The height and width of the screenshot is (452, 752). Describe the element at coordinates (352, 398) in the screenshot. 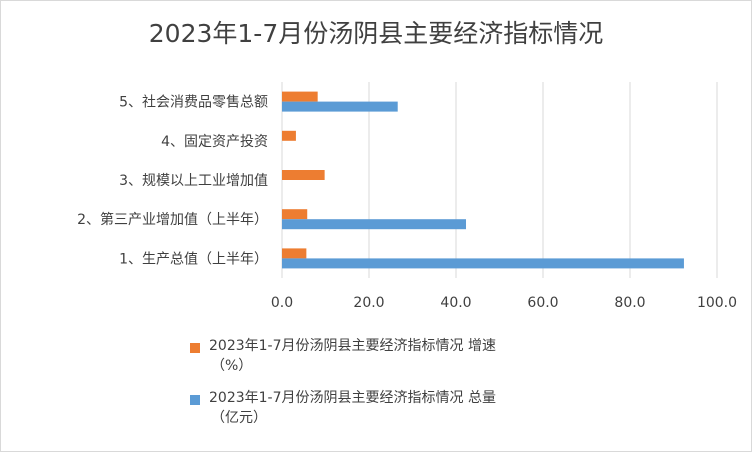

I see `legend-label-total-line1: 2023年1-7月份汤阴县主要经济指标情况 总量` at that location.